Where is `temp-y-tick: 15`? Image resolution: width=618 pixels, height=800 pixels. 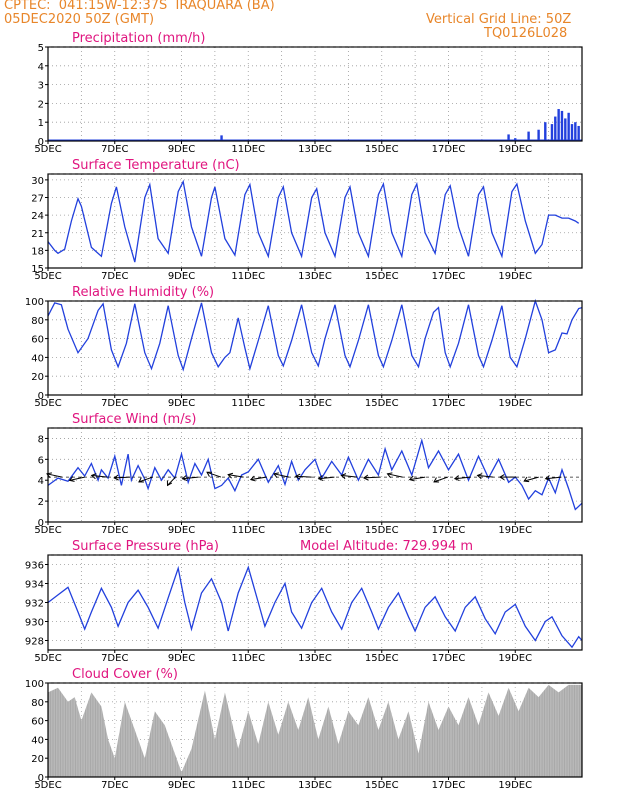
temp-y-tick: 15 is located at coordinates (37, 269).